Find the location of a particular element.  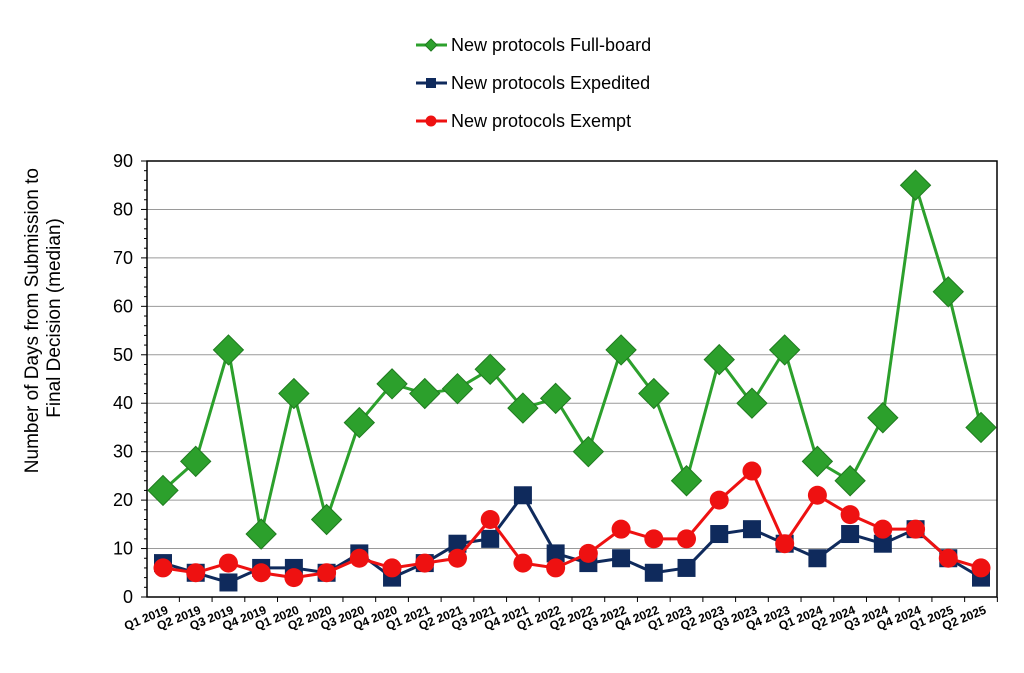

y-tick-label: 90 is located at coordinates (123, 161).